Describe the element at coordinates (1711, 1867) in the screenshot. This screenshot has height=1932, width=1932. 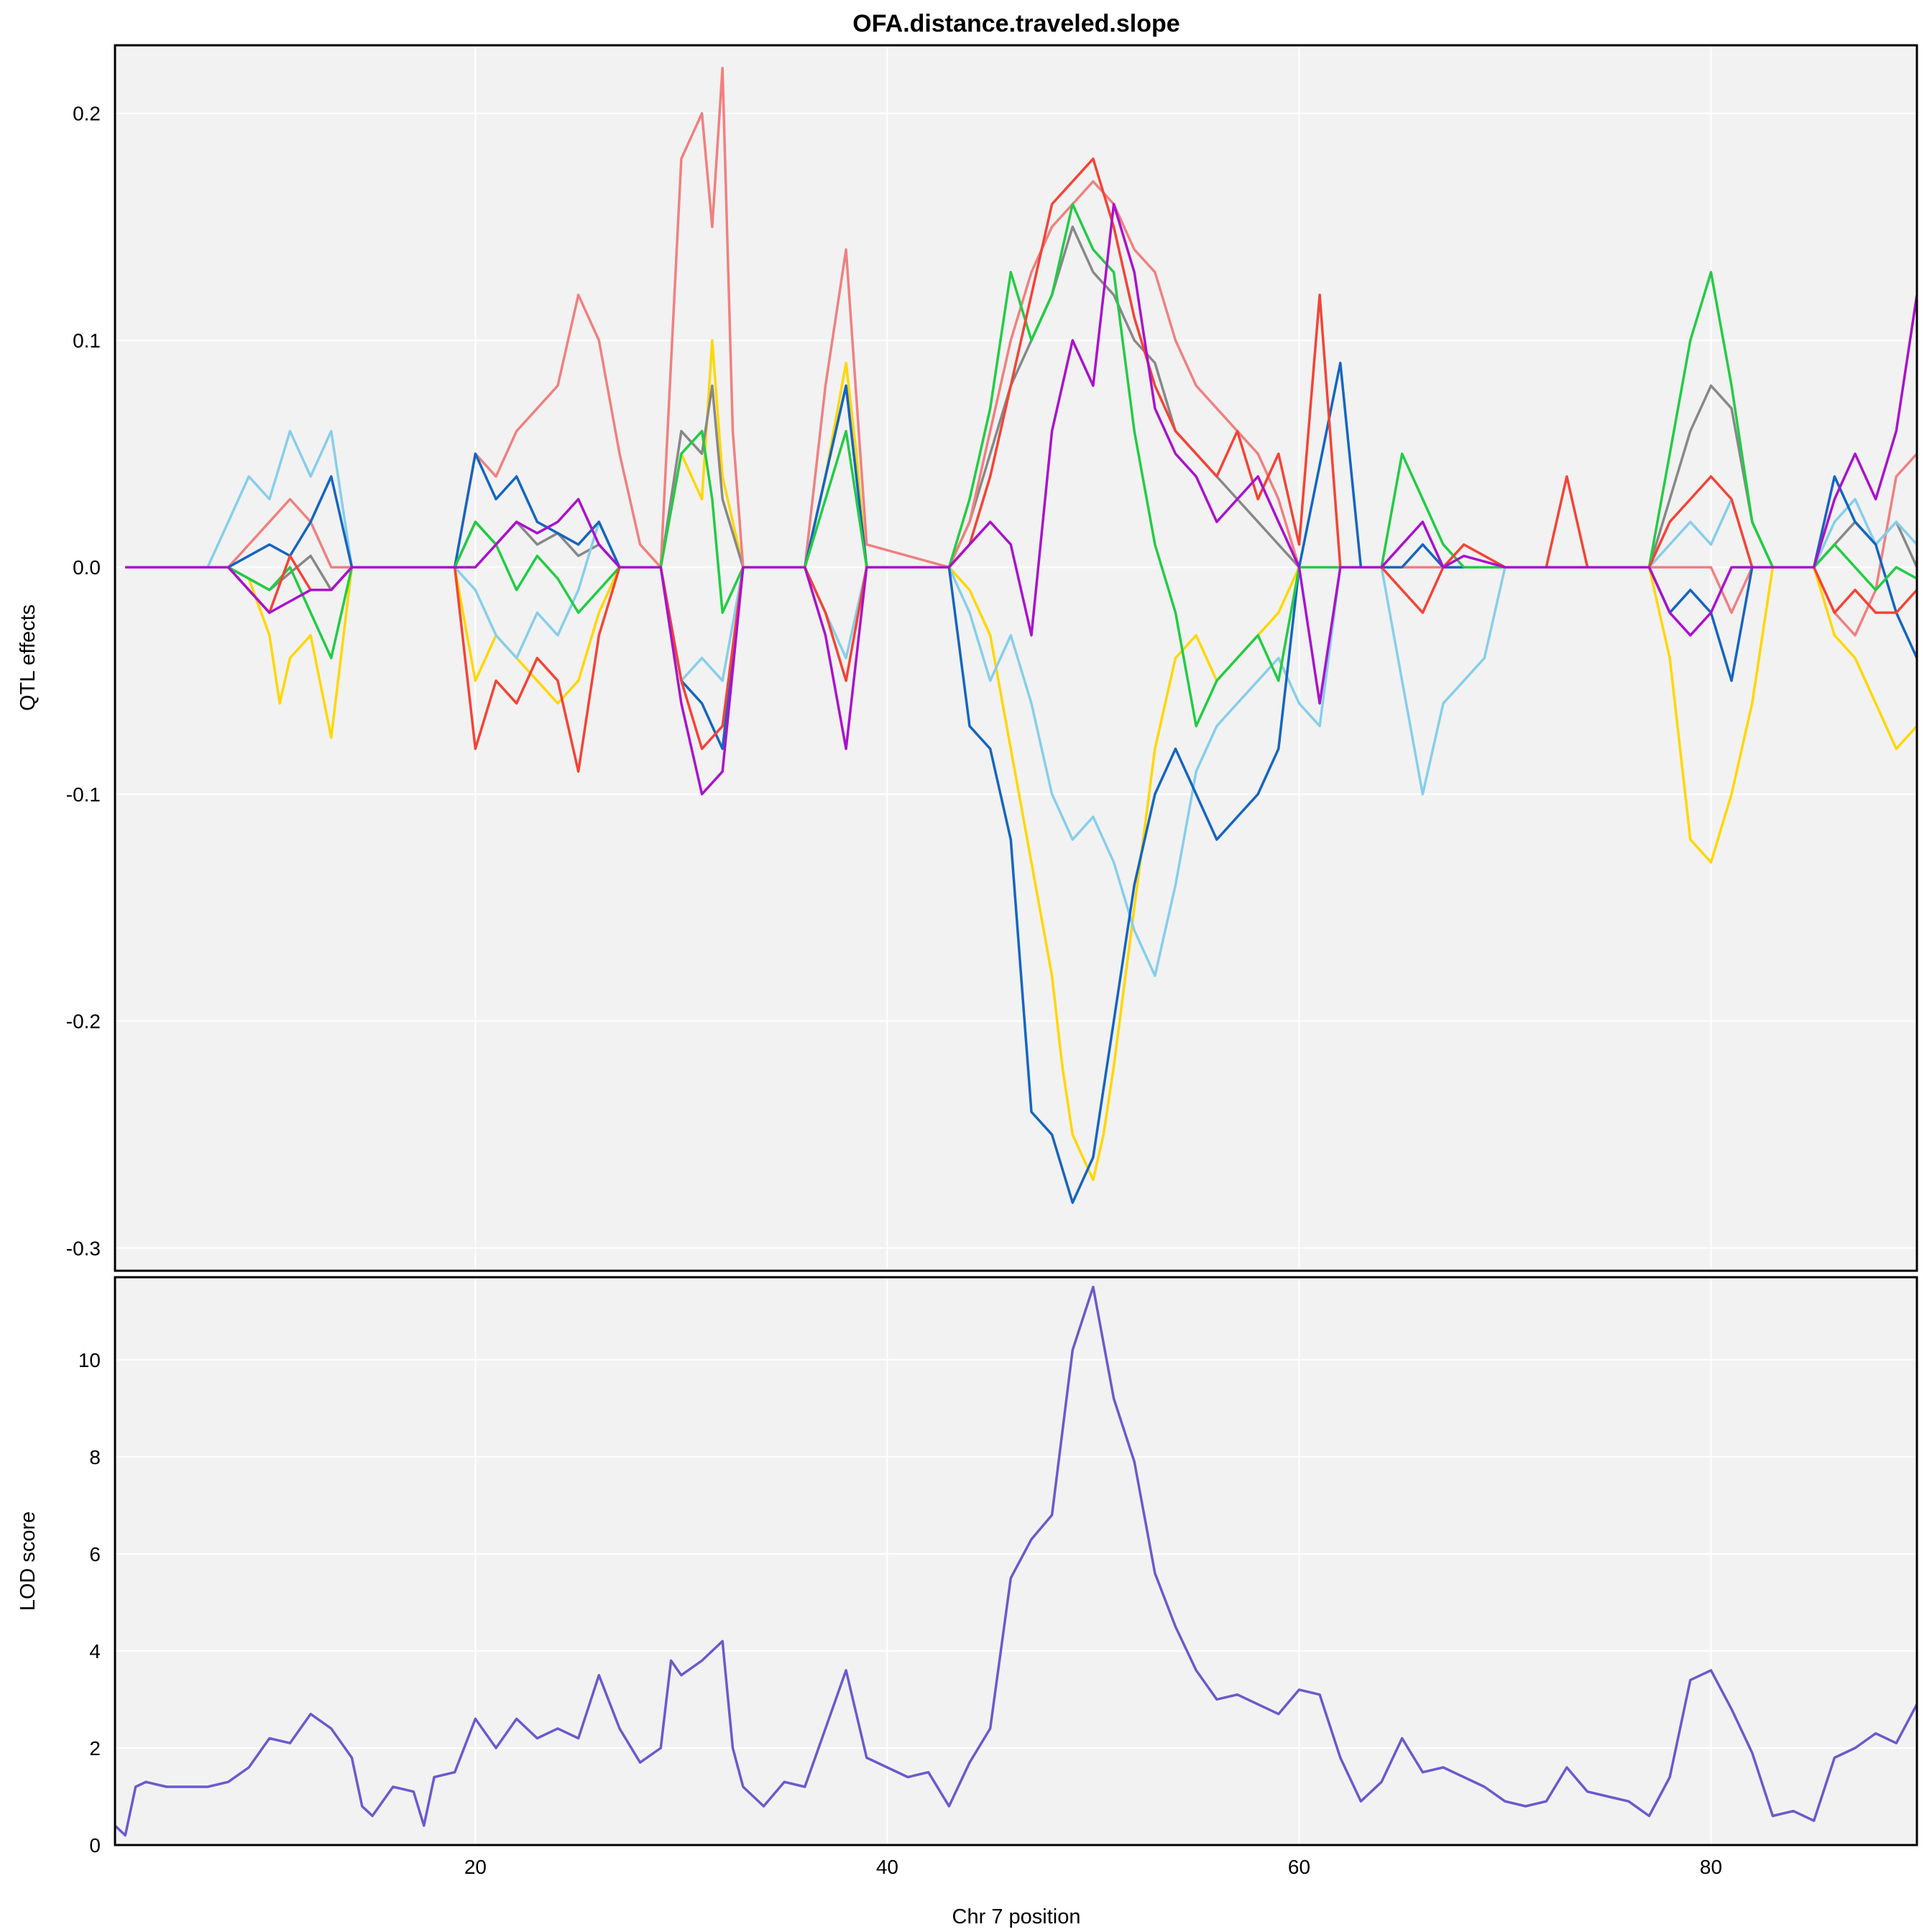
I see `lod-x-tick-label: 80` at that location.